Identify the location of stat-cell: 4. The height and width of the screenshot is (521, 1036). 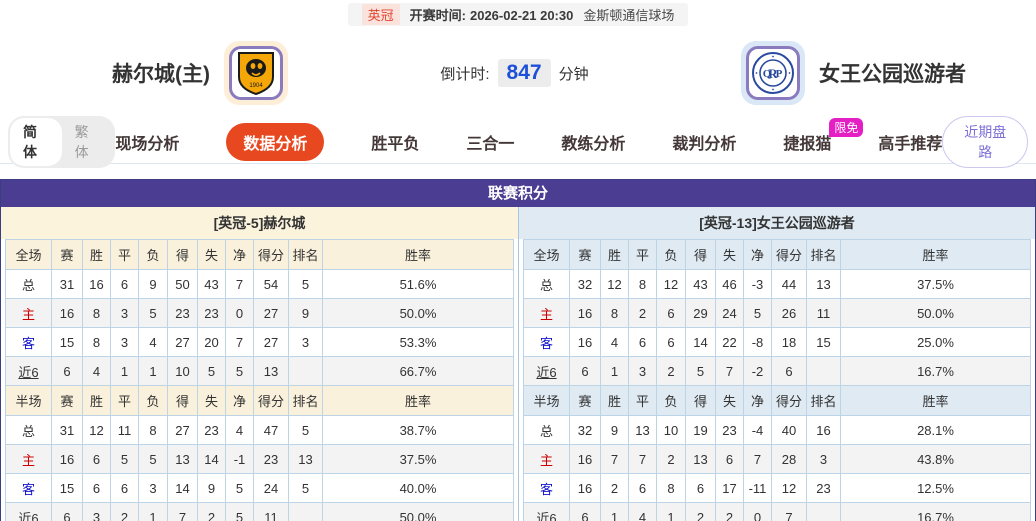
(614, 342).